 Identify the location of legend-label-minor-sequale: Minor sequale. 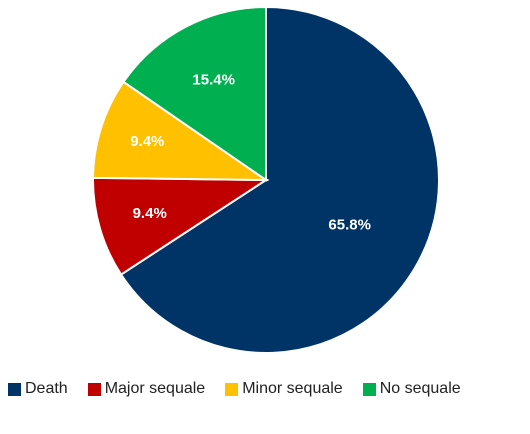
(292, 388).